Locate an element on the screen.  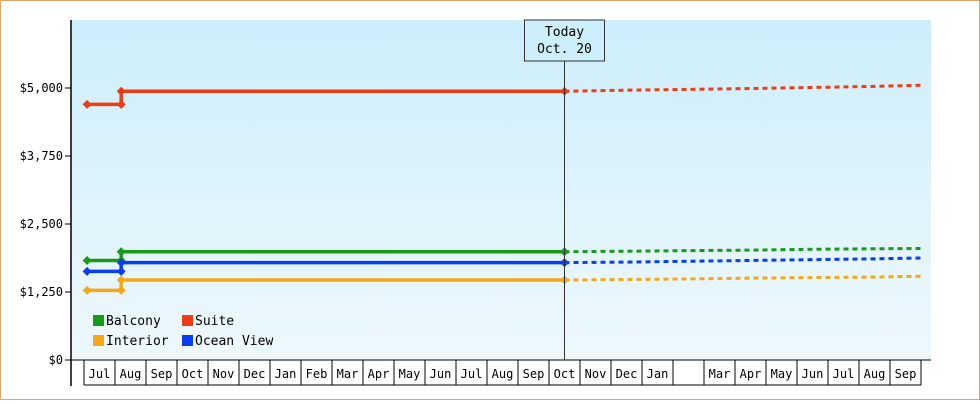
legend-swatch-suite is located at coordinates (187, 320).